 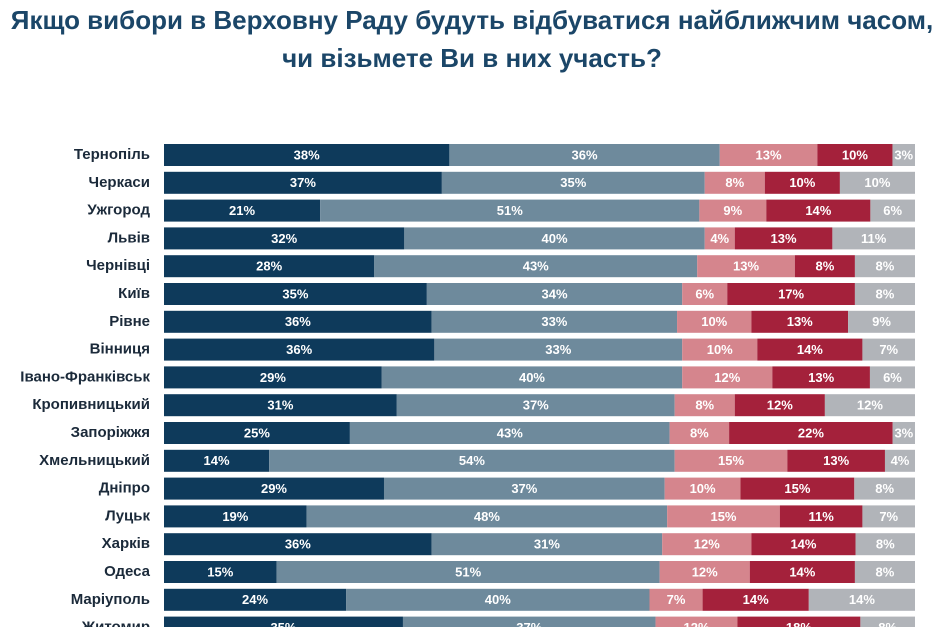 I want to click on y-tick-label: Кропивницький, so click(x=91, y=404).